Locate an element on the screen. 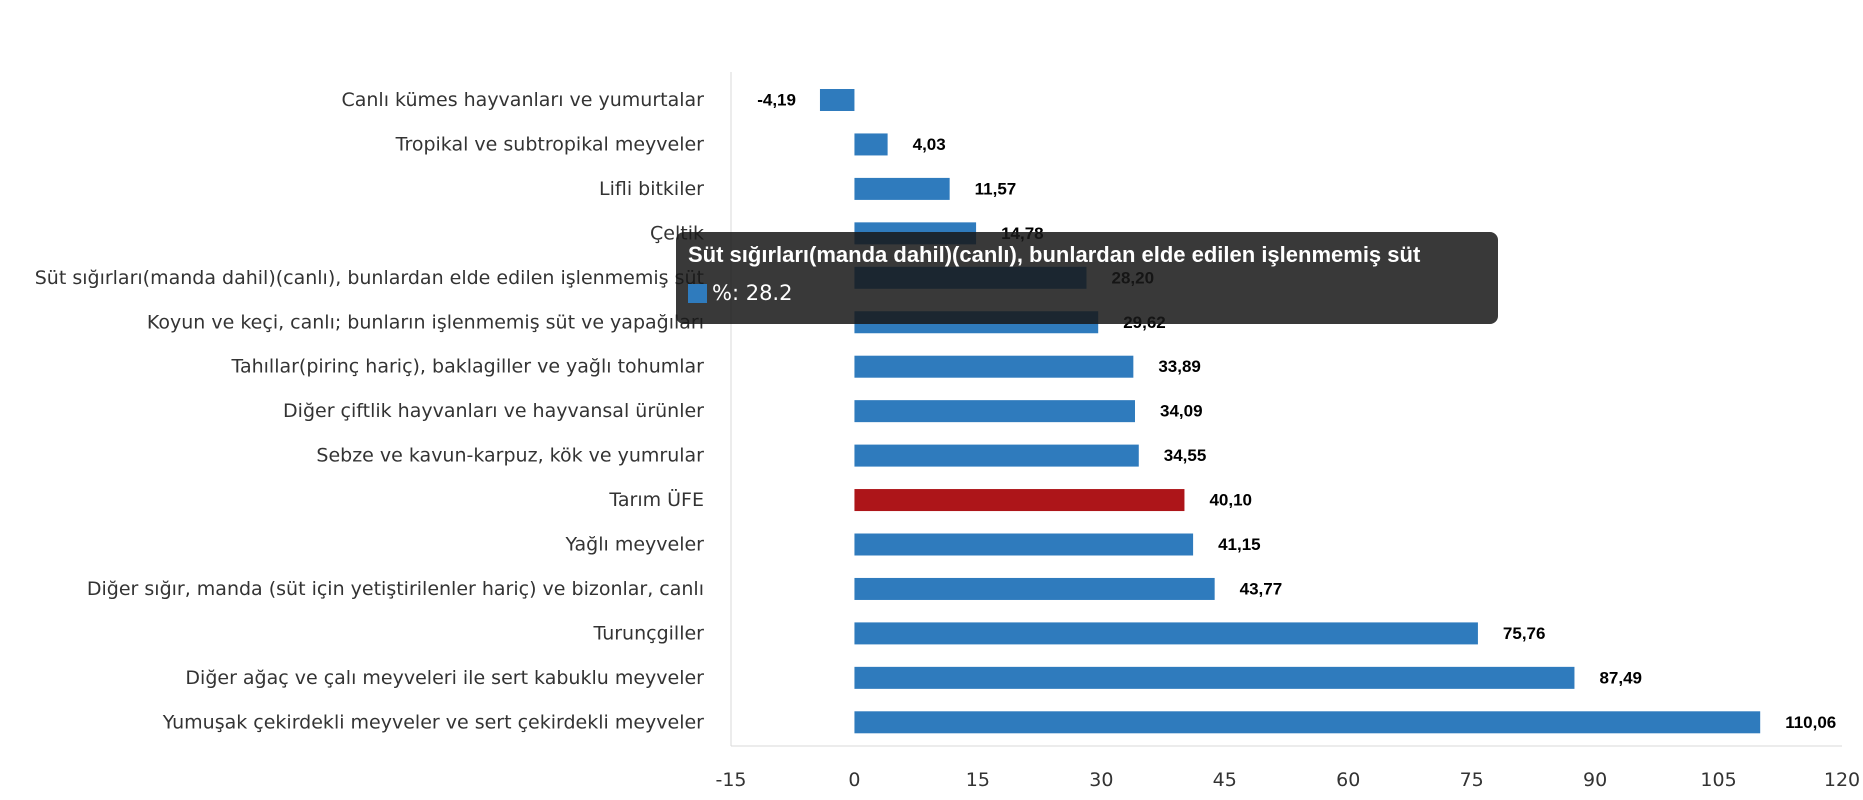 The width and height of the screenshot is (1863, 800). x-tick-label: 15 is located at coordinates (978, 780).